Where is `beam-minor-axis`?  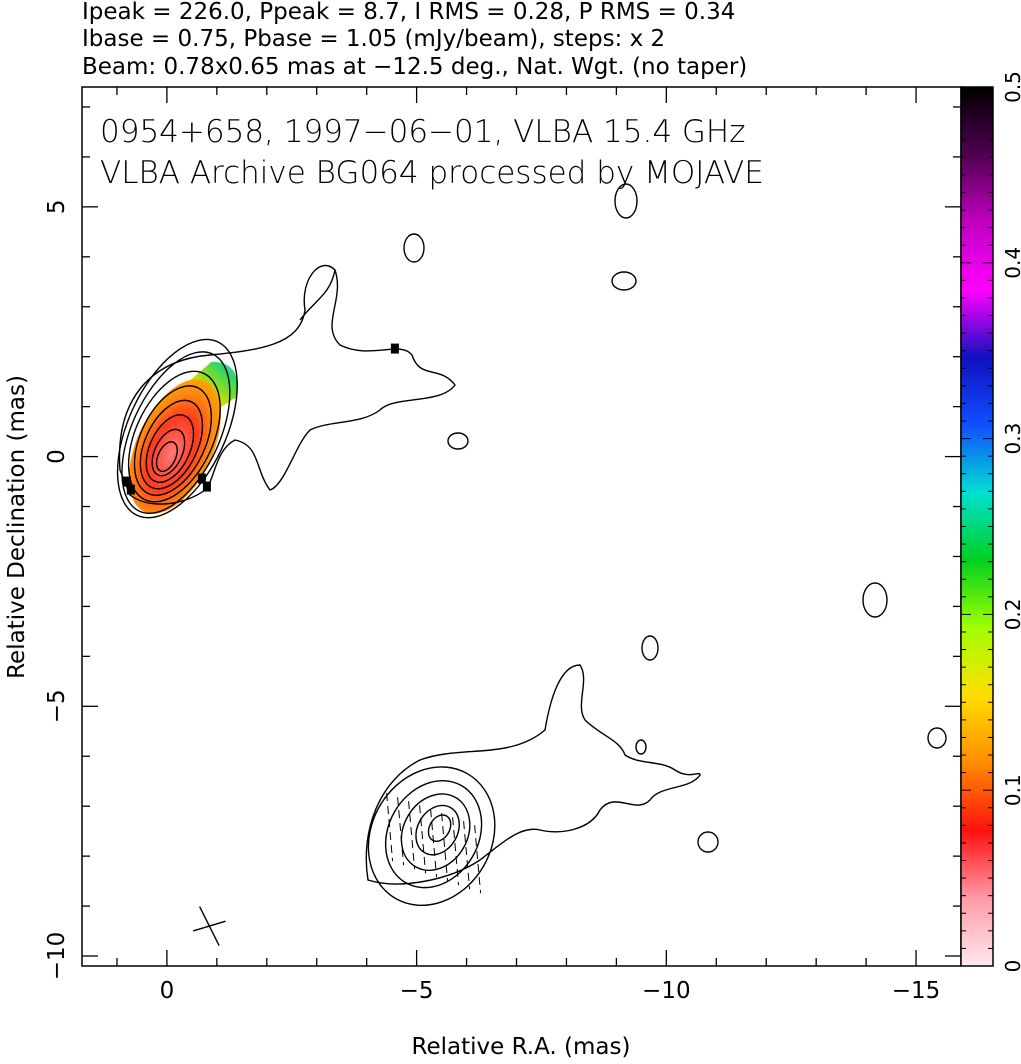
beam-minor-axis is located at coordinates (209, 926).